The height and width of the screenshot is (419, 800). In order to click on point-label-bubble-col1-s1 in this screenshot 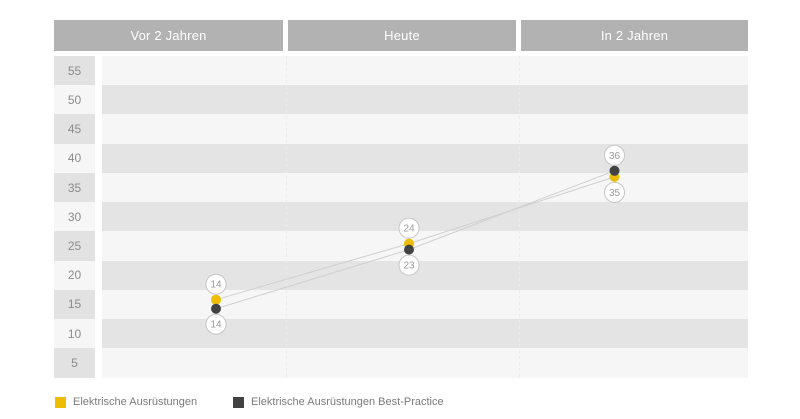, I will do `click(216, 284)`.